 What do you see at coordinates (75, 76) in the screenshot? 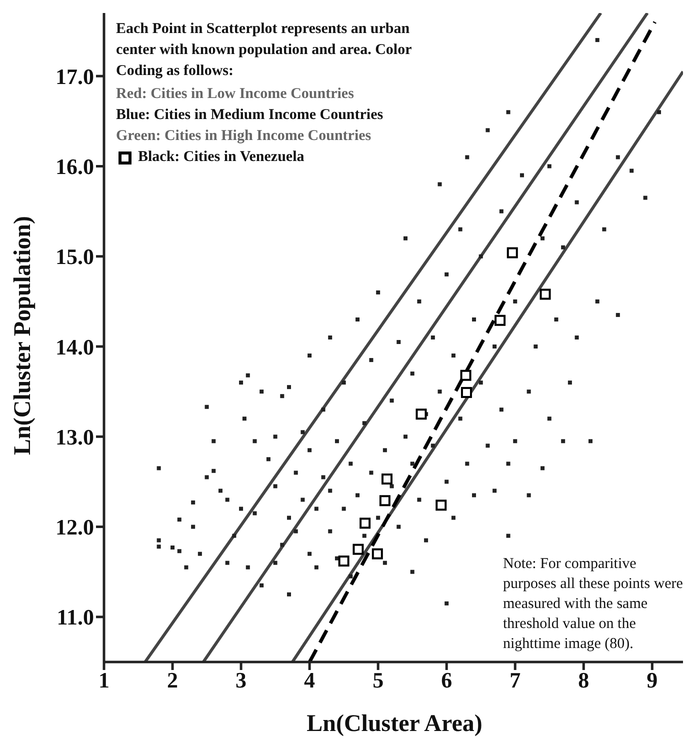
I see `y-tick-label: 17.0` at bounding box center [75, 76].